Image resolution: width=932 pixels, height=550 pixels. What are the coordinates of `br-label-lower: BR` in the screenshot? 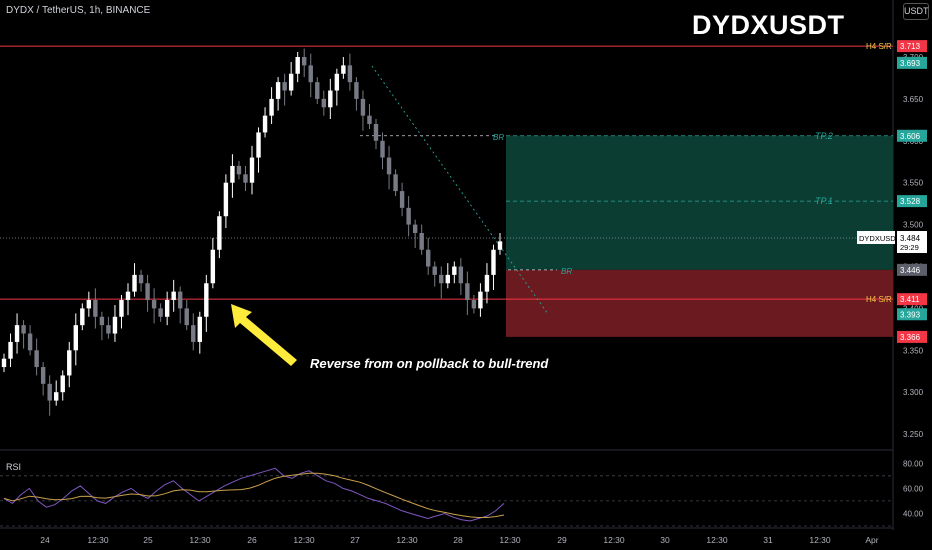 It's located at (566, 271).